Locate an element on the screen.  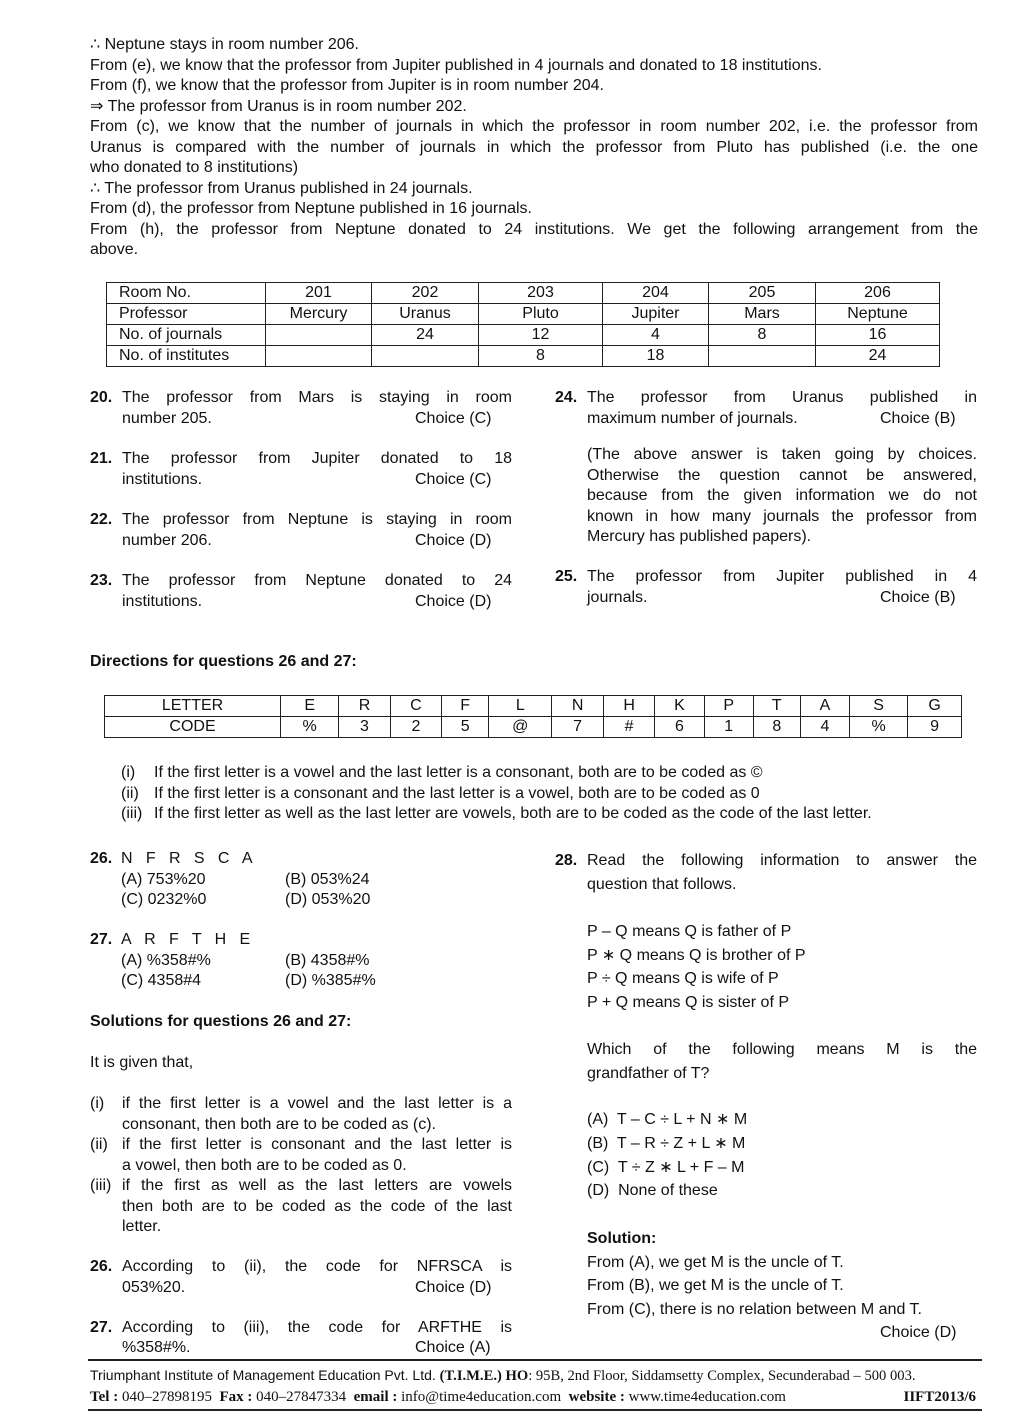
answer-text: %358#%. is located at coordinates (156, 1347).